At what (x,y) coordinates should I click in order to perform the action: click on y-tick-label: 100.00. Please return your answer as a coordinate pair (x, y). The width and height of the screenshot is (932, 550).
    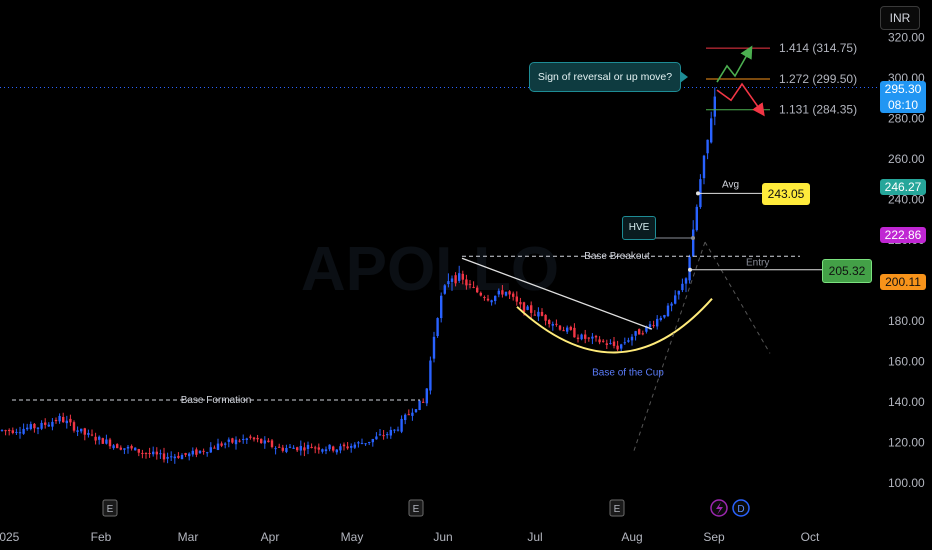
    Looking at the image, I should click on (906, 483).